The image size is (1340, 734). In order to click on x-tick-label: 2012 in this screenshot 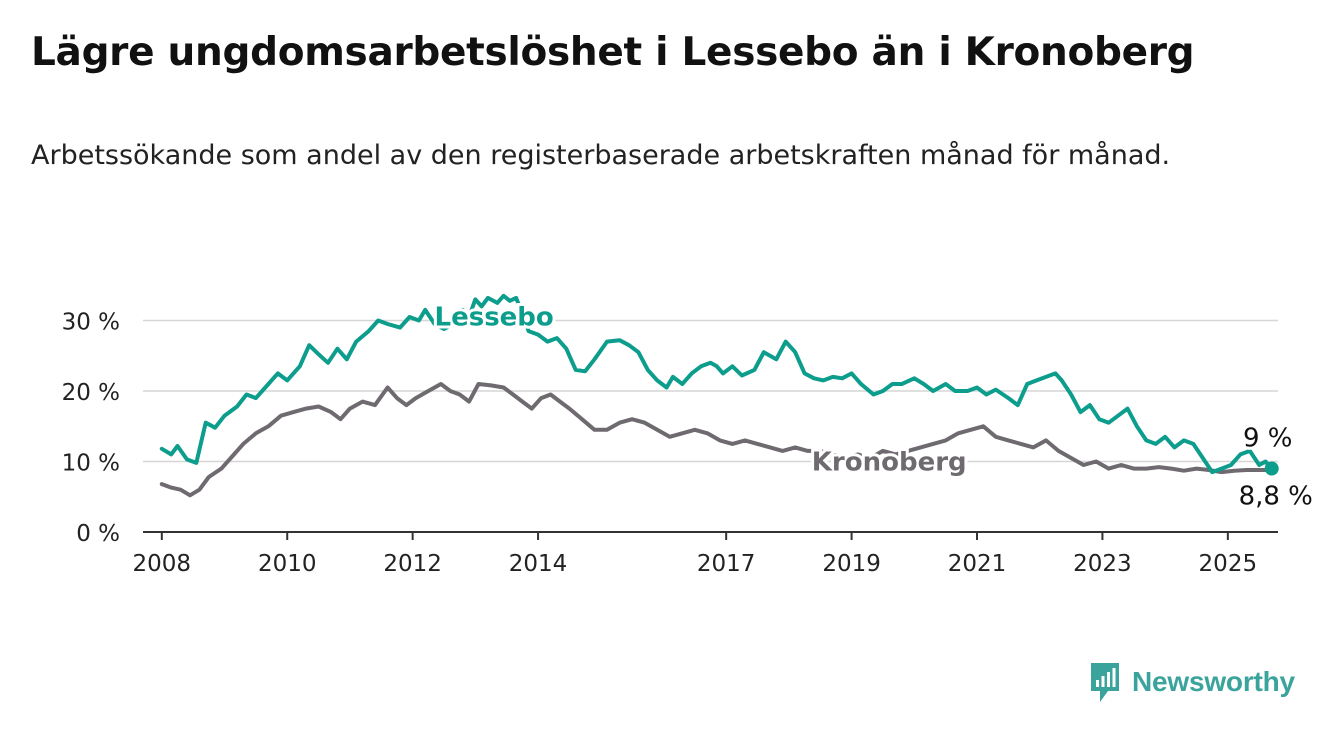, I will do `click(412, 564)`.